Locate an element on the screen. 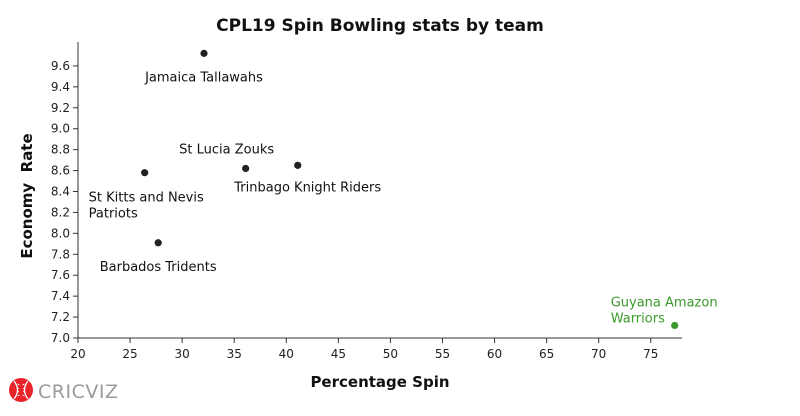  point-label: Trinbago Knight Riders is located at coordinates (307, 187).